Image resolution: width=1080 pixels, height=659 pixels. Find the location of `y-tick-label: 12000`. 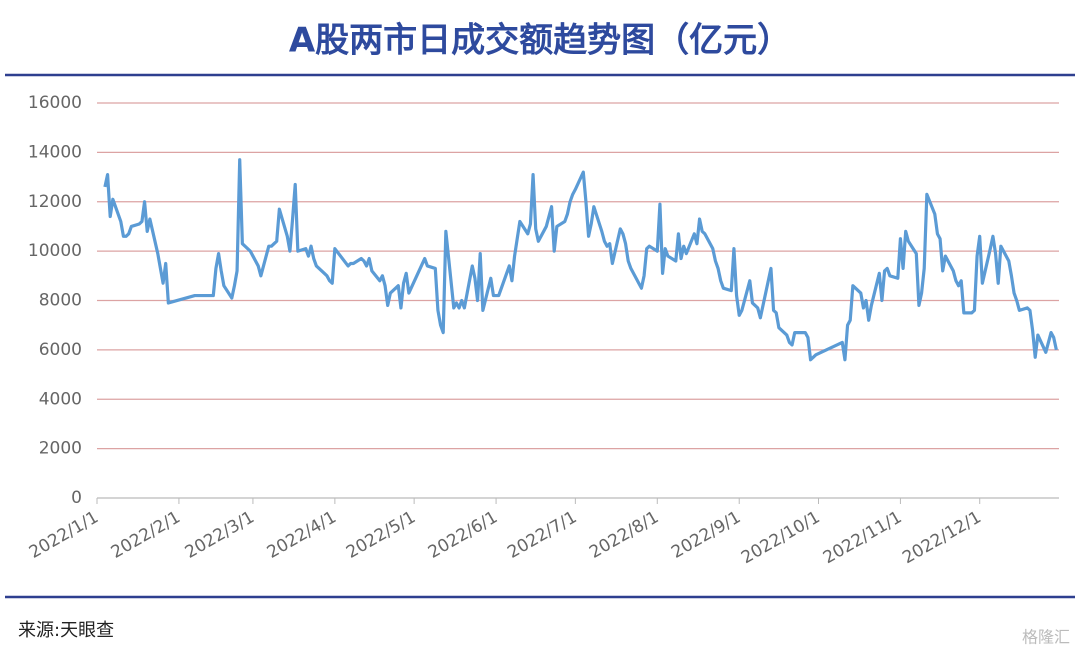

y-tick-label: 12000 is located at coordinates (55, 202).